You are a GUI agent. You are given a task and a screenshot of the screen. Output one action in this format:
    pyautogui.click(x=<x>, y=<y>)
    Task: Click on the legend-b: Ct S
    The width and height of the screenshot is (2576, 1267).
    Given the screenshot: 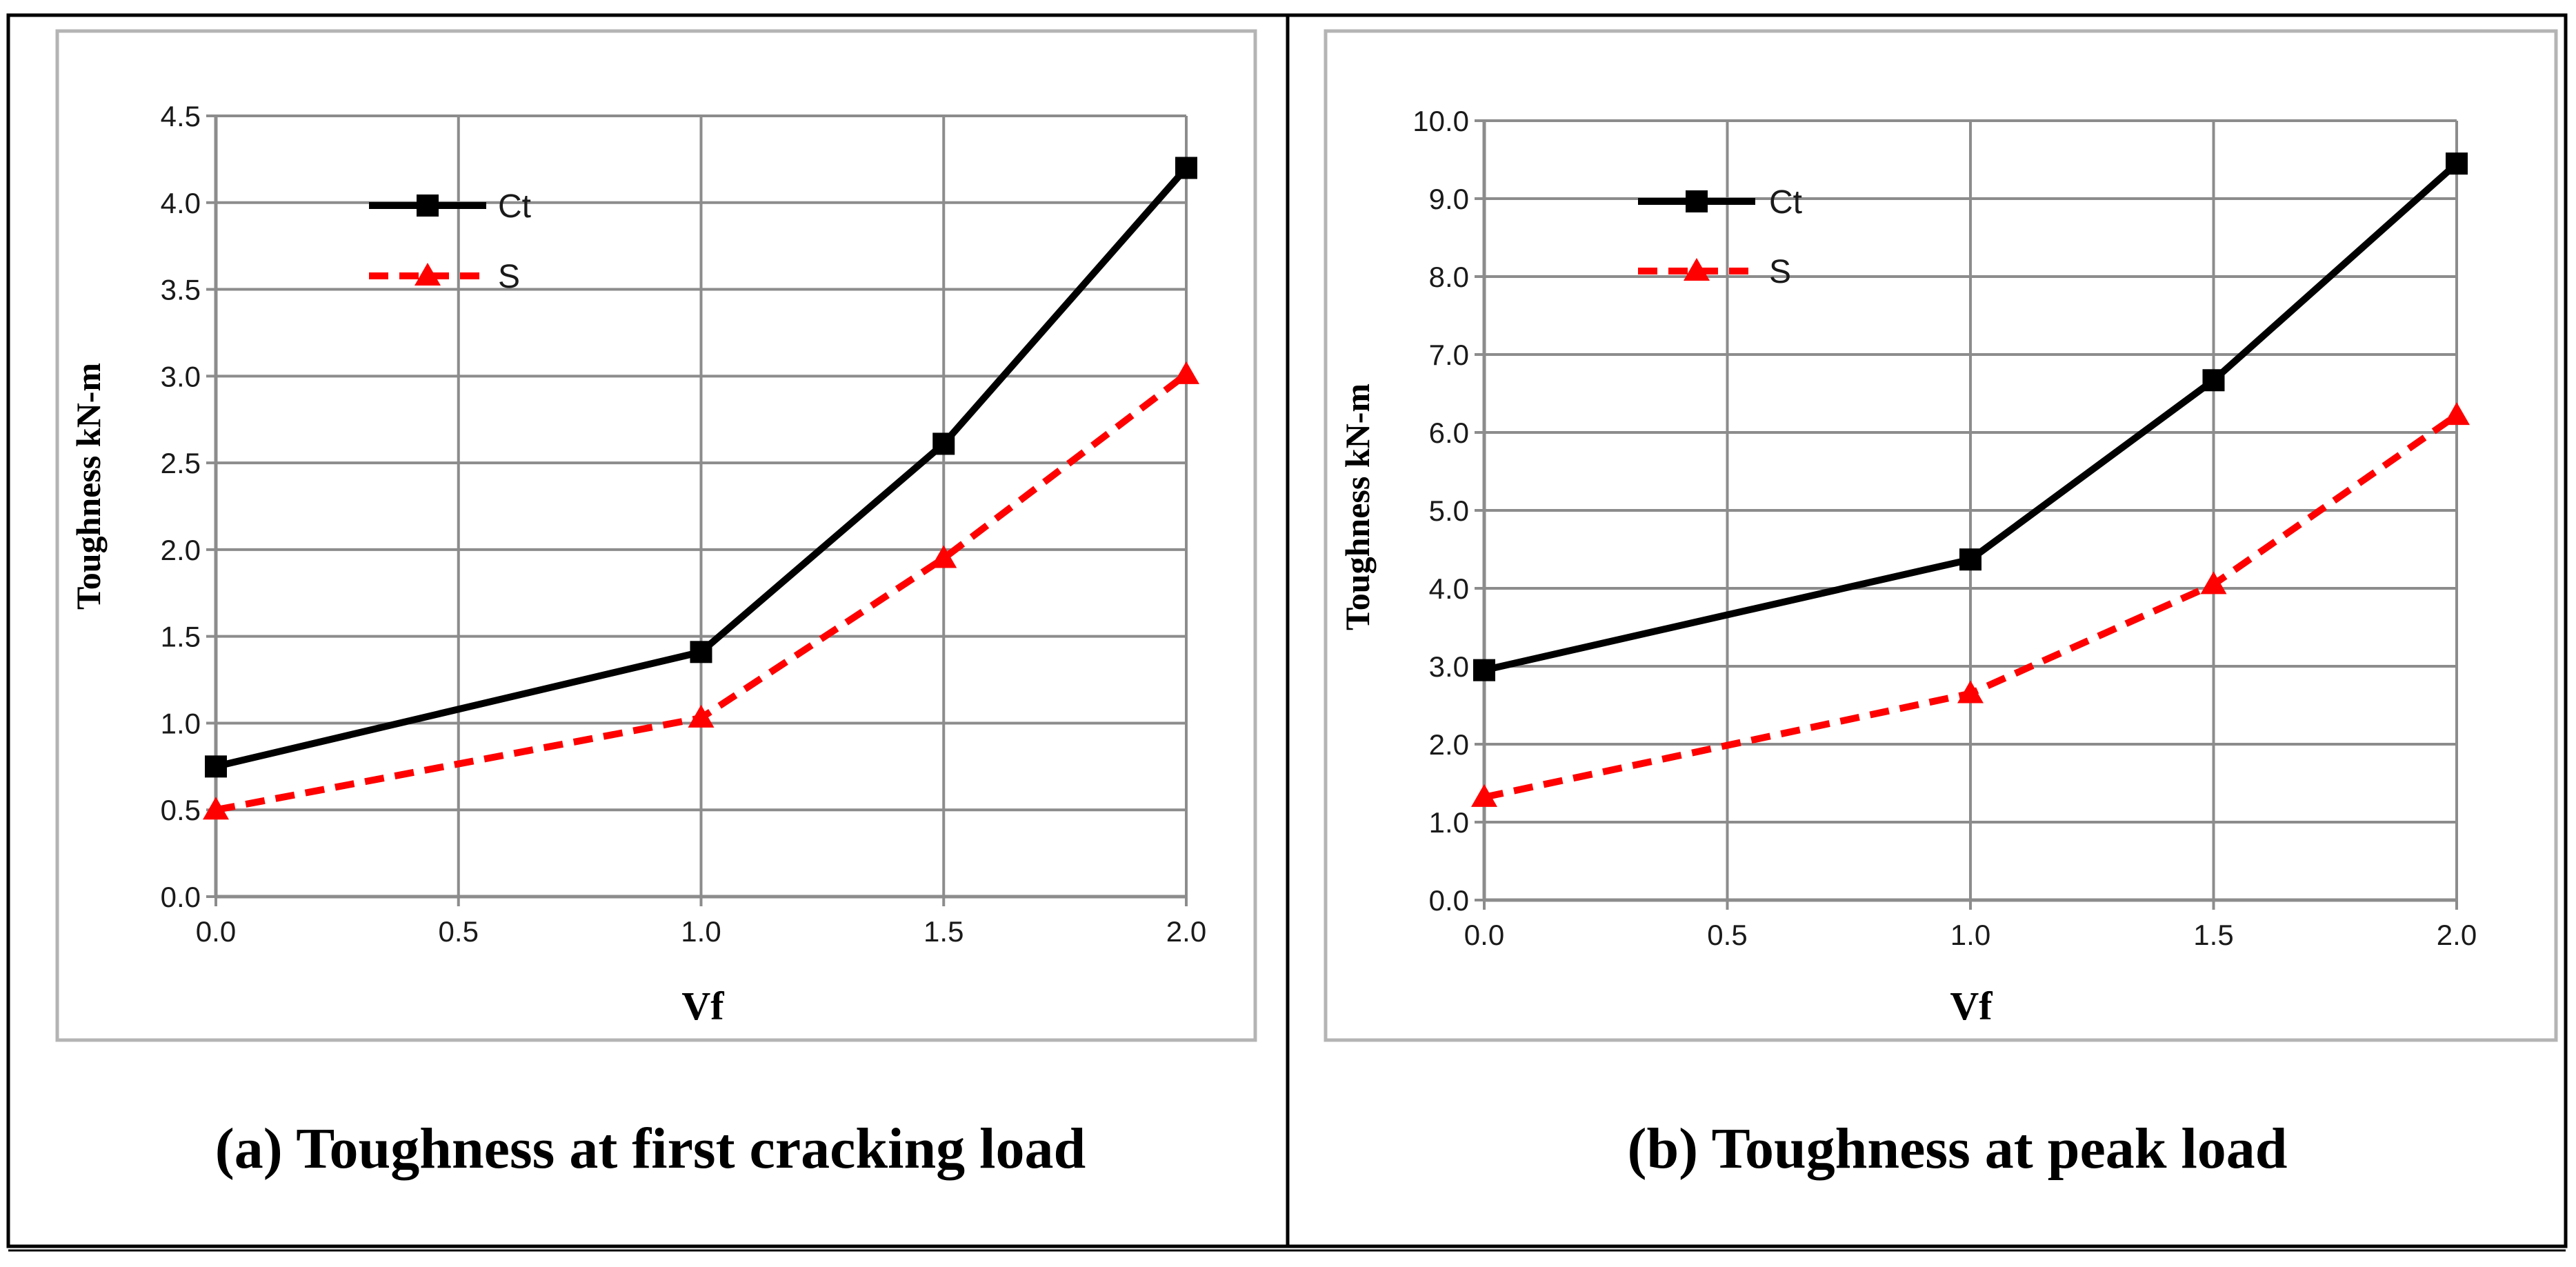 What is the action you would take?
    pyautogui.click(x=1720, y=237)
    